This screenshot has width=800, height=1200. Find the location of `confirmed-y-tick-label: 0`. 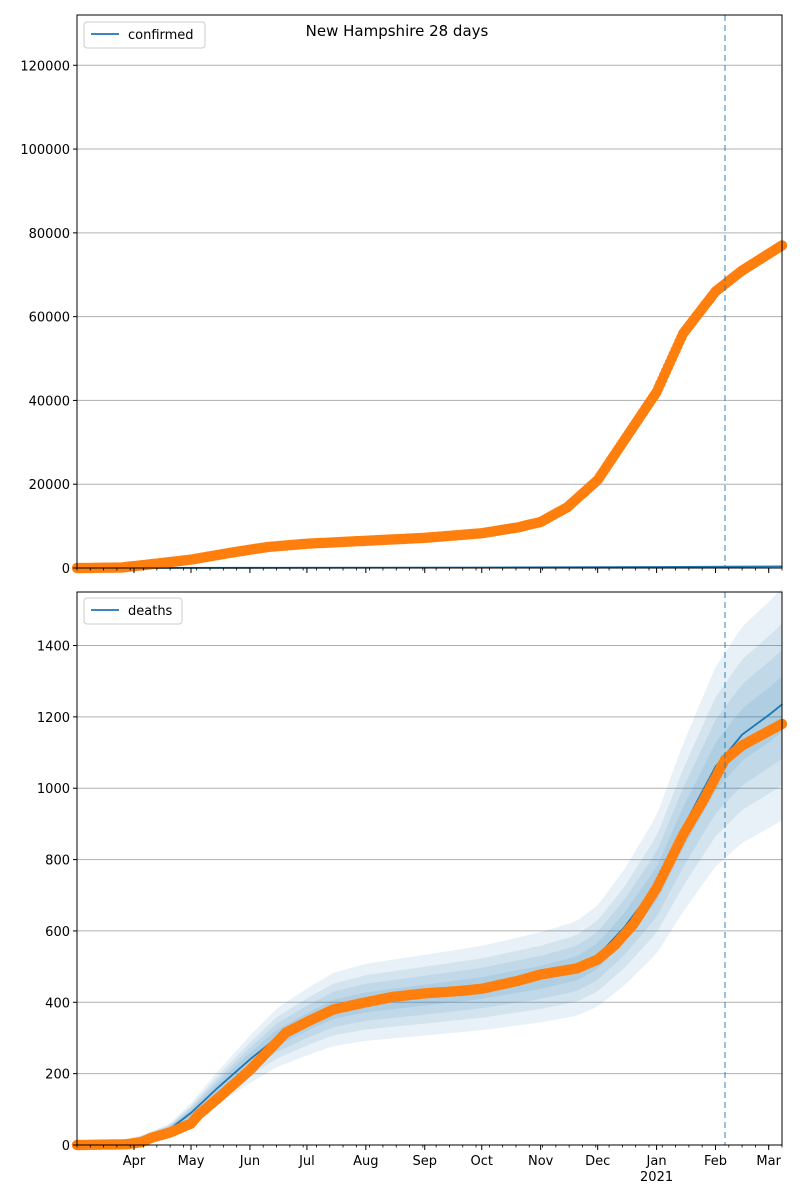

confirmed-y-tick-label: 0 is located at coordinates (66, 569).